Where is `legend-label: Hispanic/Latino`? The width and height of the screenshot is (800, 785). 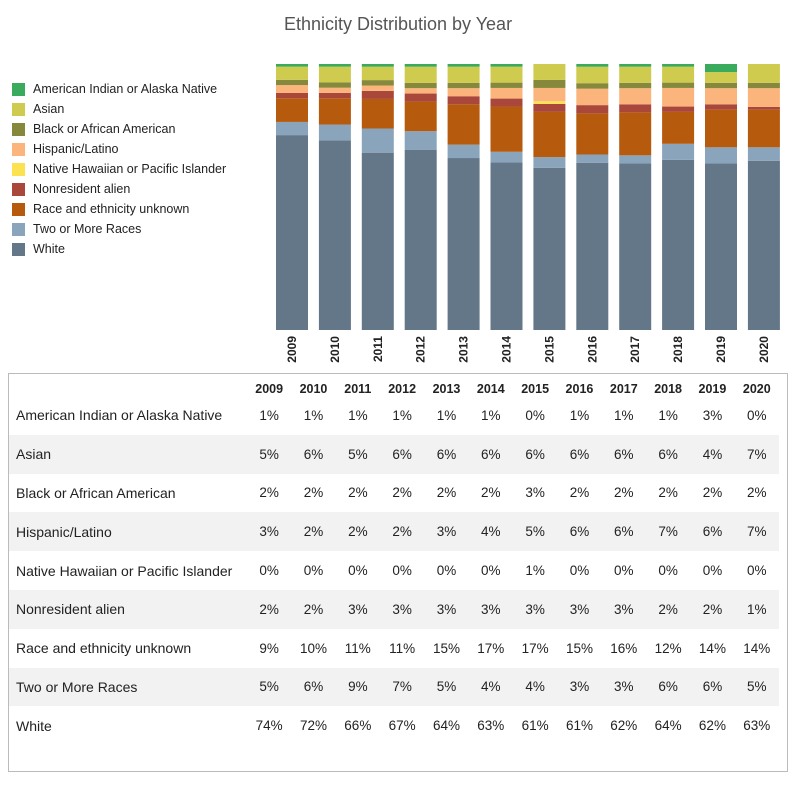 legend-label: Hispanic/Latino is located at coordinates (76, 149).